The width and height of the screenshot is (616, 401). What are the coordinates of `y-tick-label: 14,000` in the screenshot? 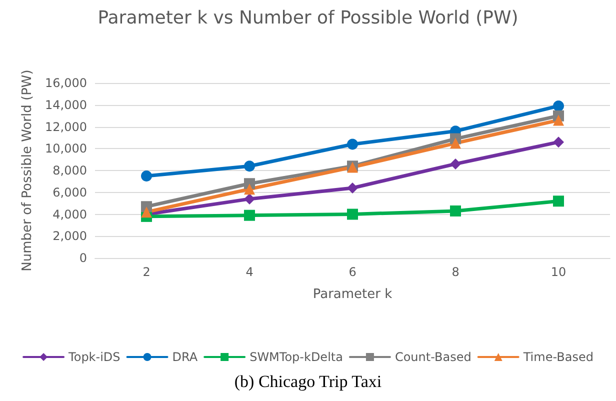 It's located at (66, 105).